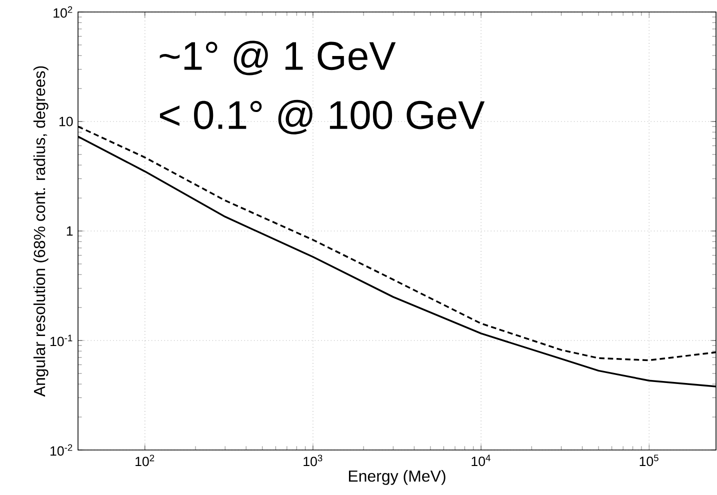  I want to click on y-tick-label: 10$^{-2}$, so click(61, 450).